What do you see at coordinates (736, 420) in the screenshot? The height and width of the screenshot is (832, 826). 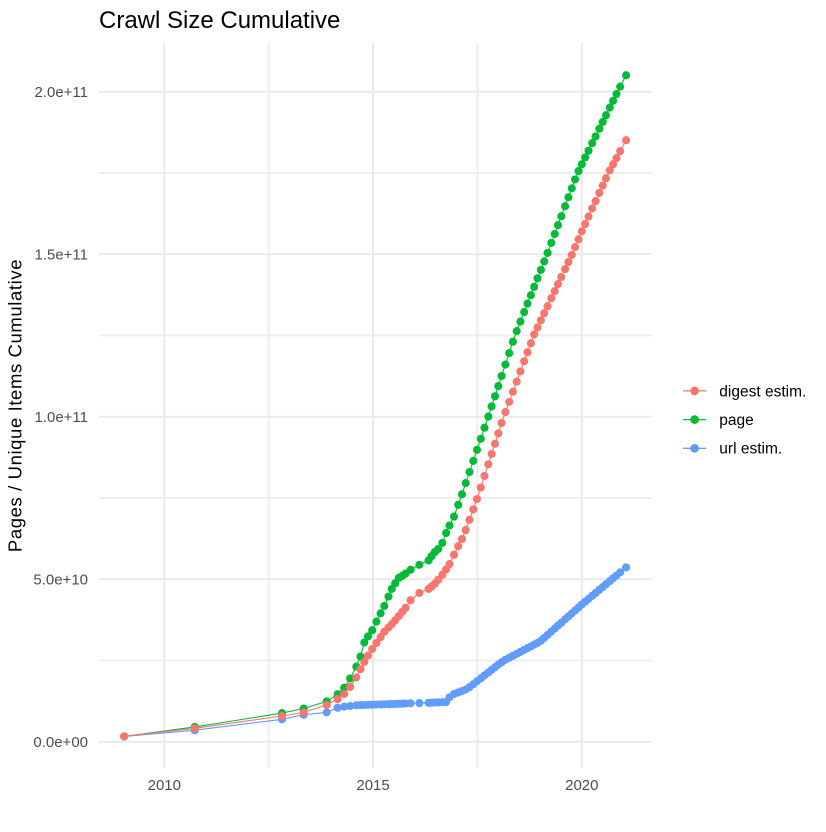 I see `svg-text: page` at bounding box center [736, 420].